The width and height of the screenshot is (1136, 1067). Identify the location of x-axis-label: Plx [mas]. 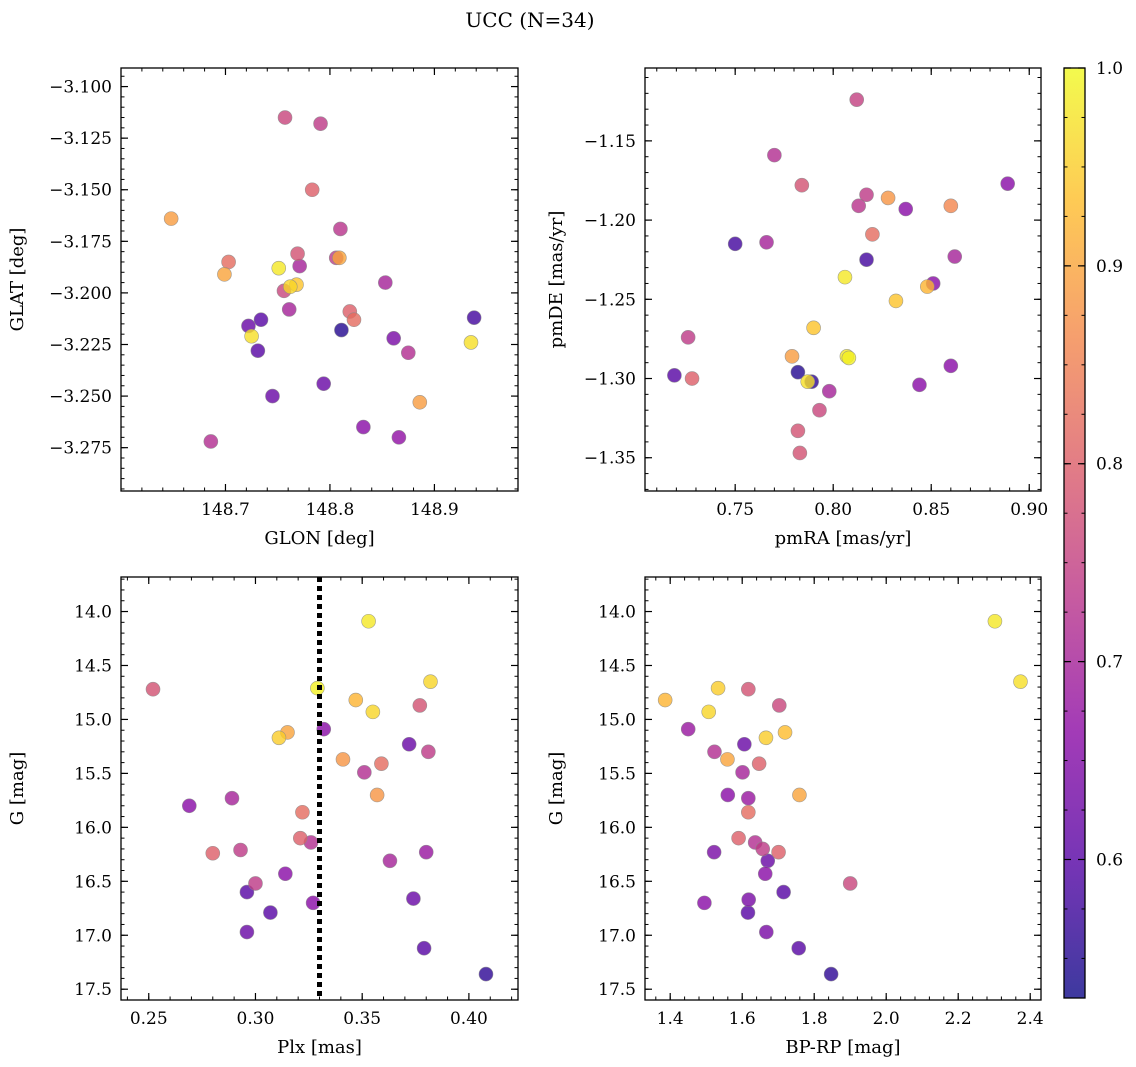
(319, 1047).